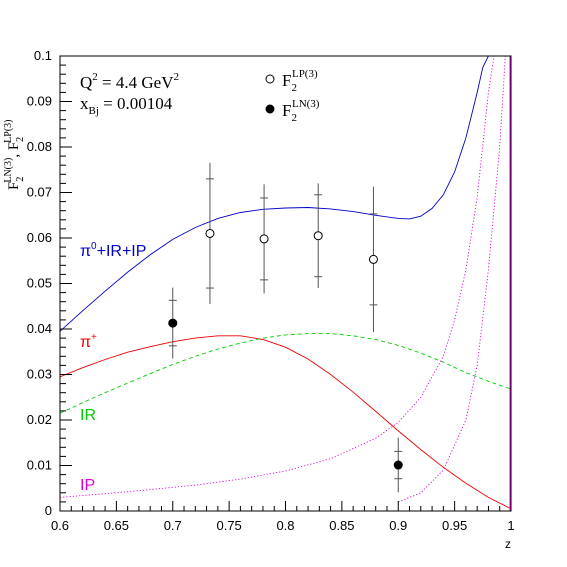 Image resolution: width=567 pixels, height=567 pixels. Describe the element at coordinates (286, 110) in the screenshot. I see `legend-ln-main: F` at that location.